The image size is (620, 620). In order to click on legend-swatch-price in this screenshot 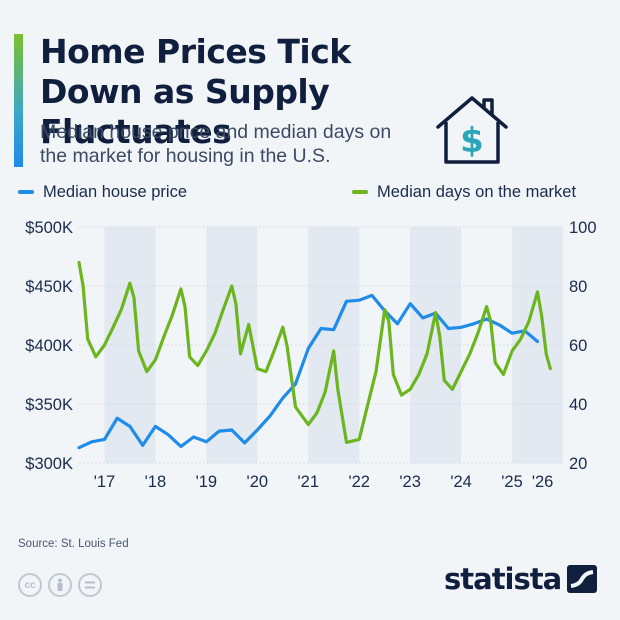, I will do `click(26, 192)`.